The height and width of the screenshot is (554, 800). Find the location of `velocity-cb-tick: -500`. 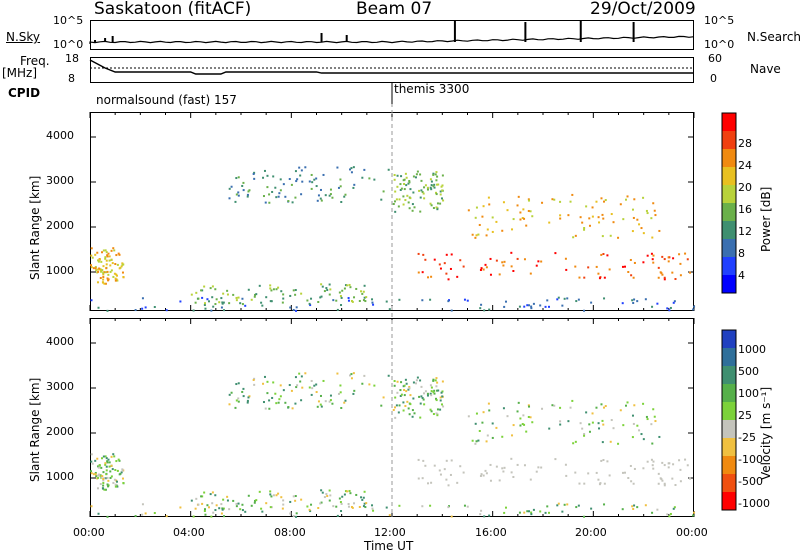

velocity-cb-tick: -500 is located at coordinates (750, 481).